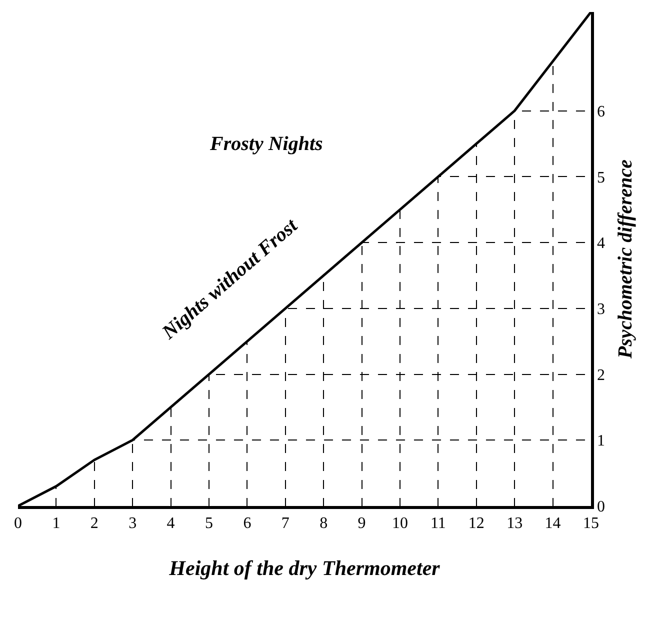 The height and width of the screenshot is (626, 661). What do you see at coordinates (247, 523) in the screenshot?
I see `x-tick-label: 6` at bounding box center [247, 523].